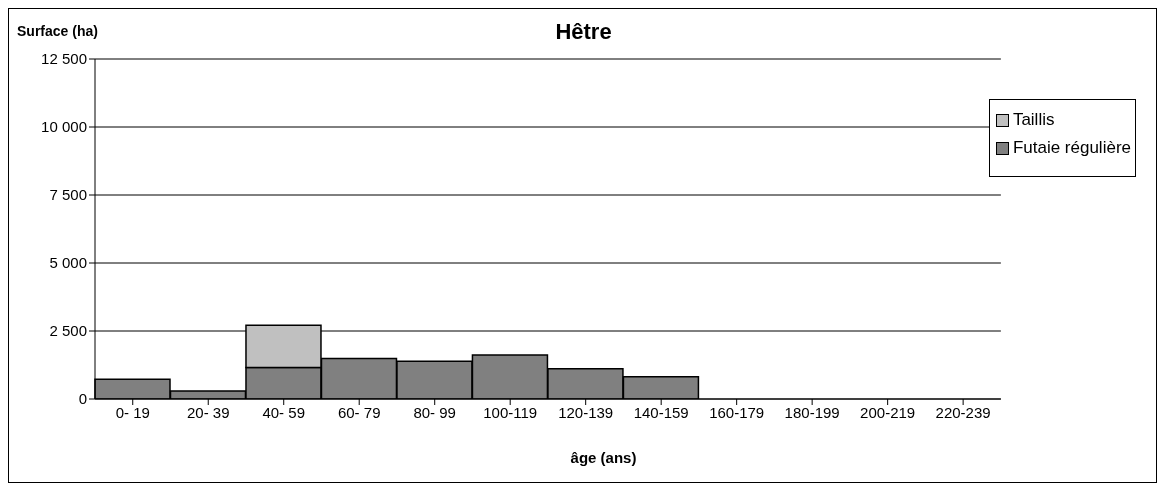 This screenshot has height=491, width=1165. I want to click on x-tick-label: 80- 99, so click(434, 412).